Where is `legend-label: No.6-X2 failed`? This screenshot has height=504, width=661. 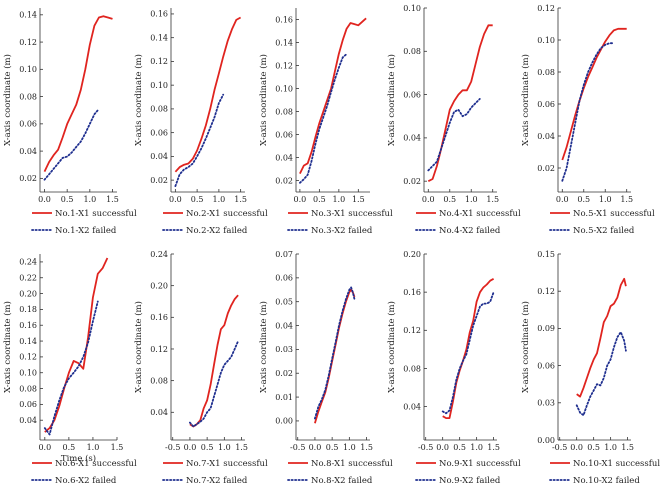 legend-label: No.6-X2 failed is located at coordinates (86, 481).